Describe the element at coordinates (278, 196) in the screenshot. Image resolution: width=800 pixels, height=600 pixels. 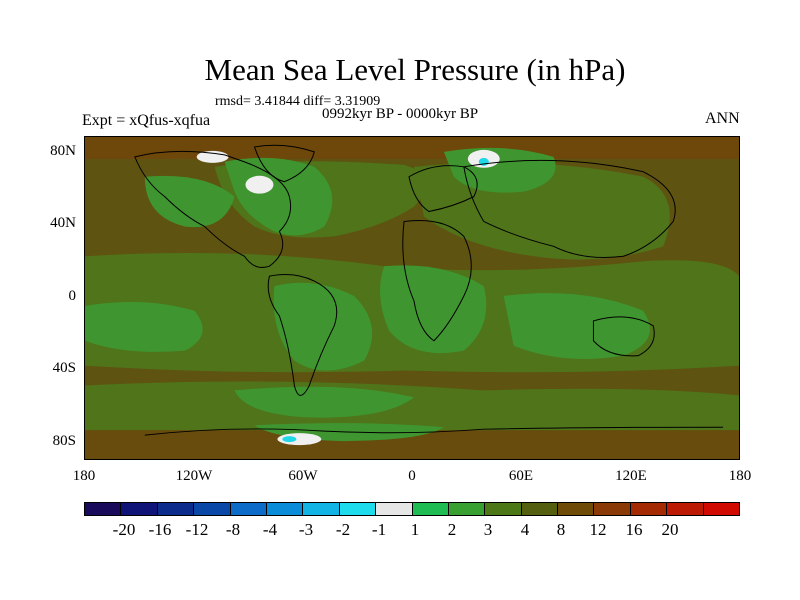
I see `green-north-america` at that location.